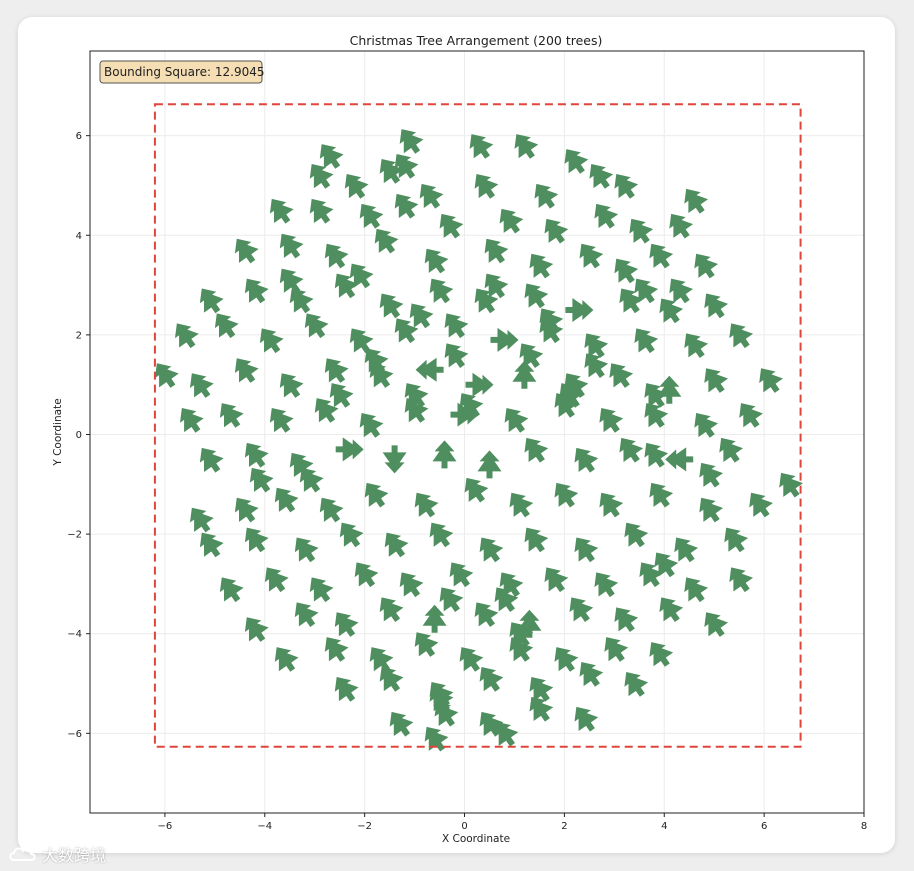 Image resolution: width=914 pixels, height=871 pixels. What do you see at coordinates (264, 826) in the screenshot?
I see `x-tick-label: −4` at bounding box center [264, 826].